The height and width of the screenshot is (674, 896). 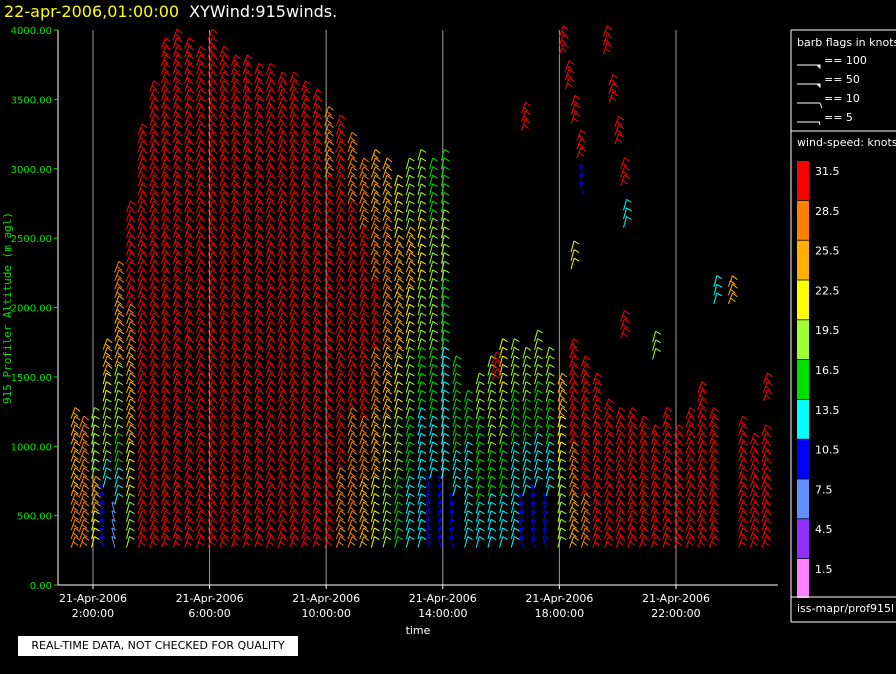 What do you see at coordinates (824, 529) in the screenshot?
I see `speed-legend-label: 4.5` at bounding box center [824, 529].